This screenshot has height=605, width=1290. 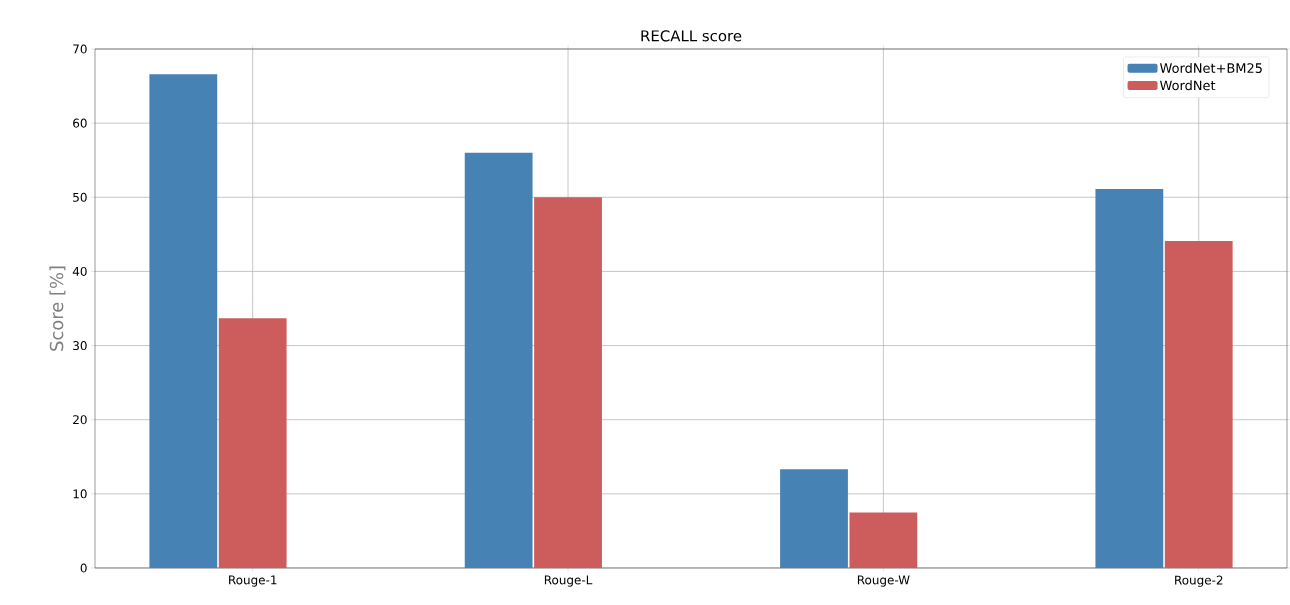 I want to click on y-tick-label: 70, so click(x=80, y=49).